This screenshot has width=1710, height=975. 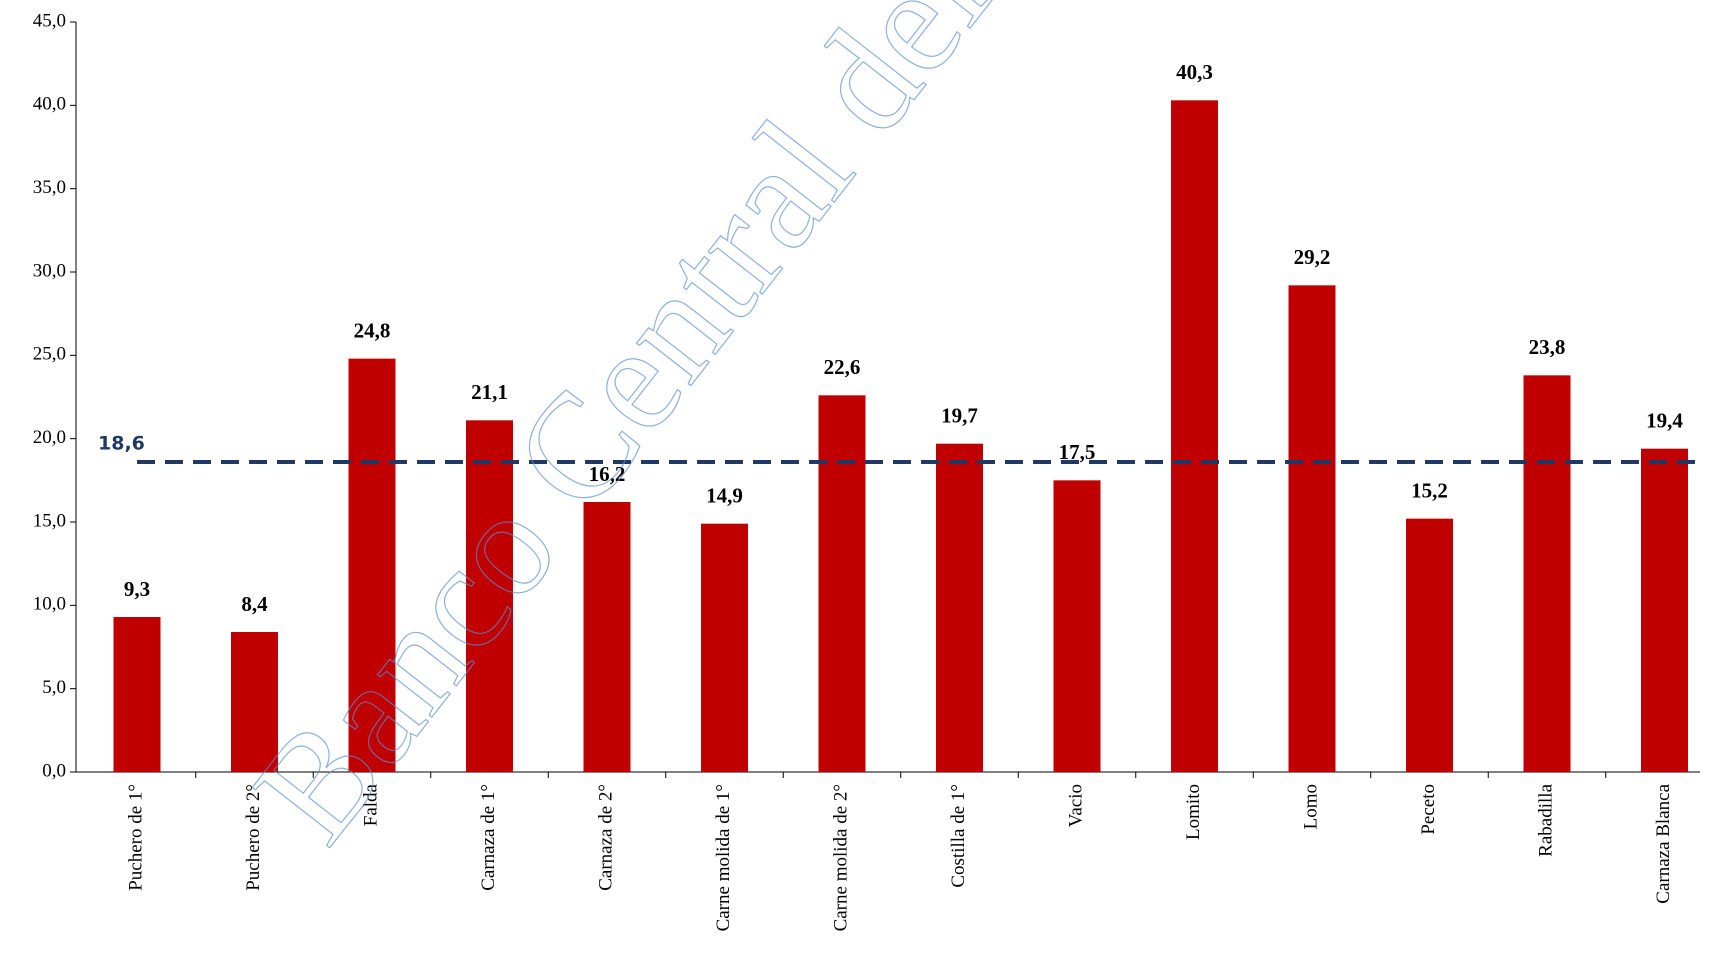 I want to click on x-tick-label: Puchero de 2°, so click(x=253, y=837).